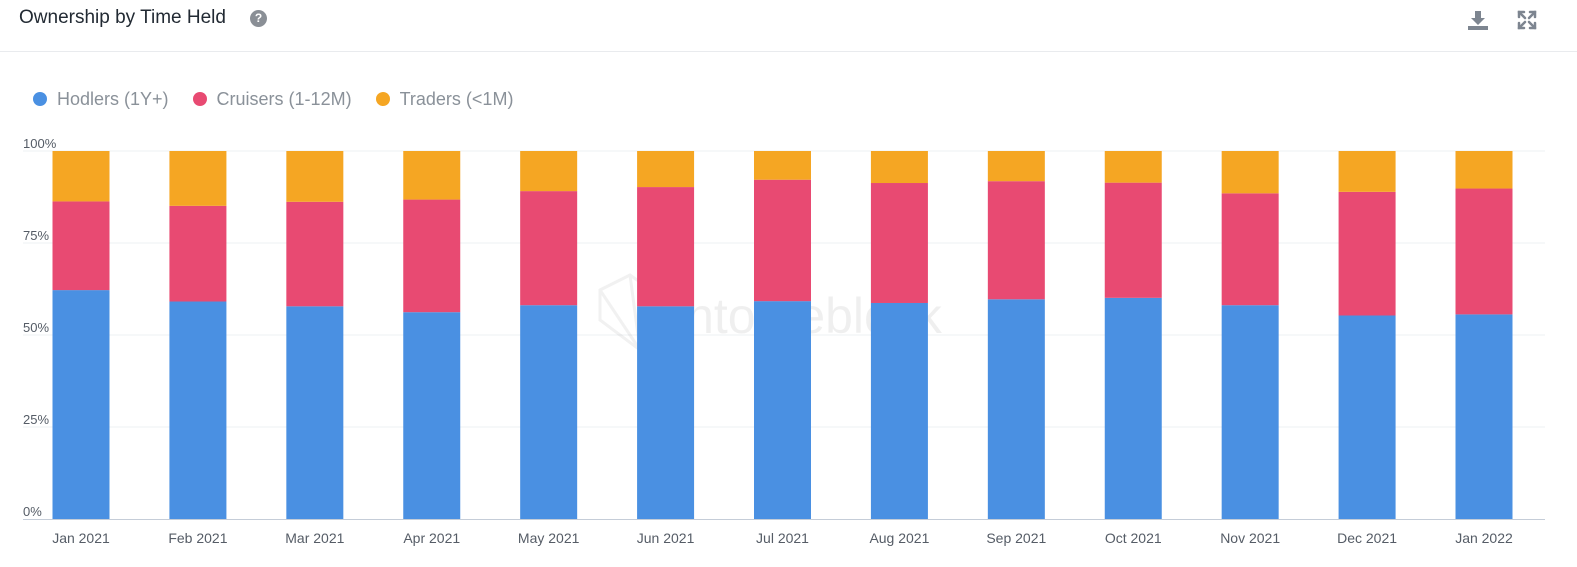 The width and height of the screenshot is (1577, 567). Describe the element at coordinates (36, 419) in the screenshot. I see `y-tick-label: 25%` at that location.